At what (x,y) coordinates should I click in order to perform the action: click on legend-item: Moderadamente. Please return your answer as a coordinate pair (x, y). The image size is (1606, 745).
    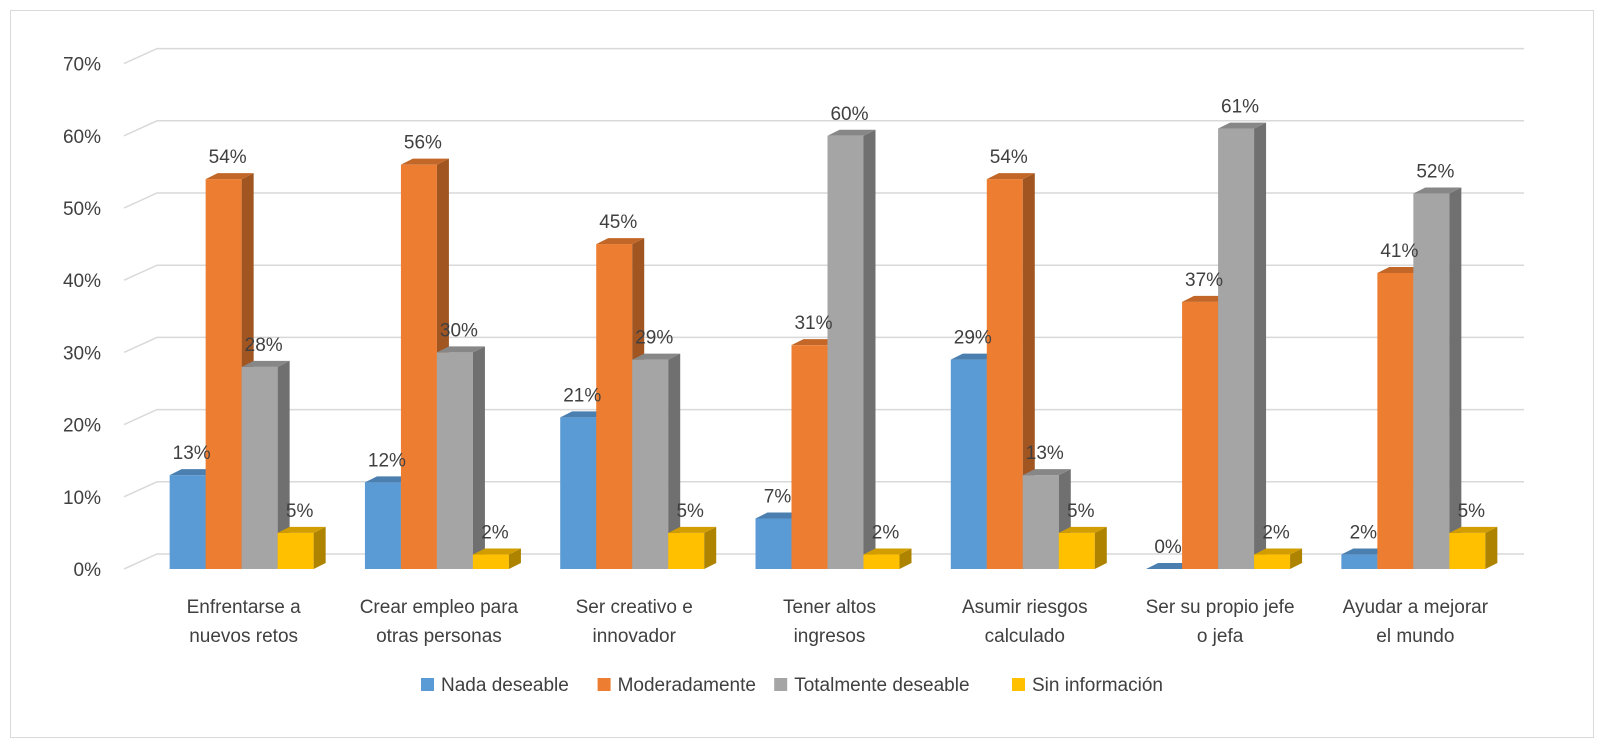
    Looking at the image, I should click on (676, 685).